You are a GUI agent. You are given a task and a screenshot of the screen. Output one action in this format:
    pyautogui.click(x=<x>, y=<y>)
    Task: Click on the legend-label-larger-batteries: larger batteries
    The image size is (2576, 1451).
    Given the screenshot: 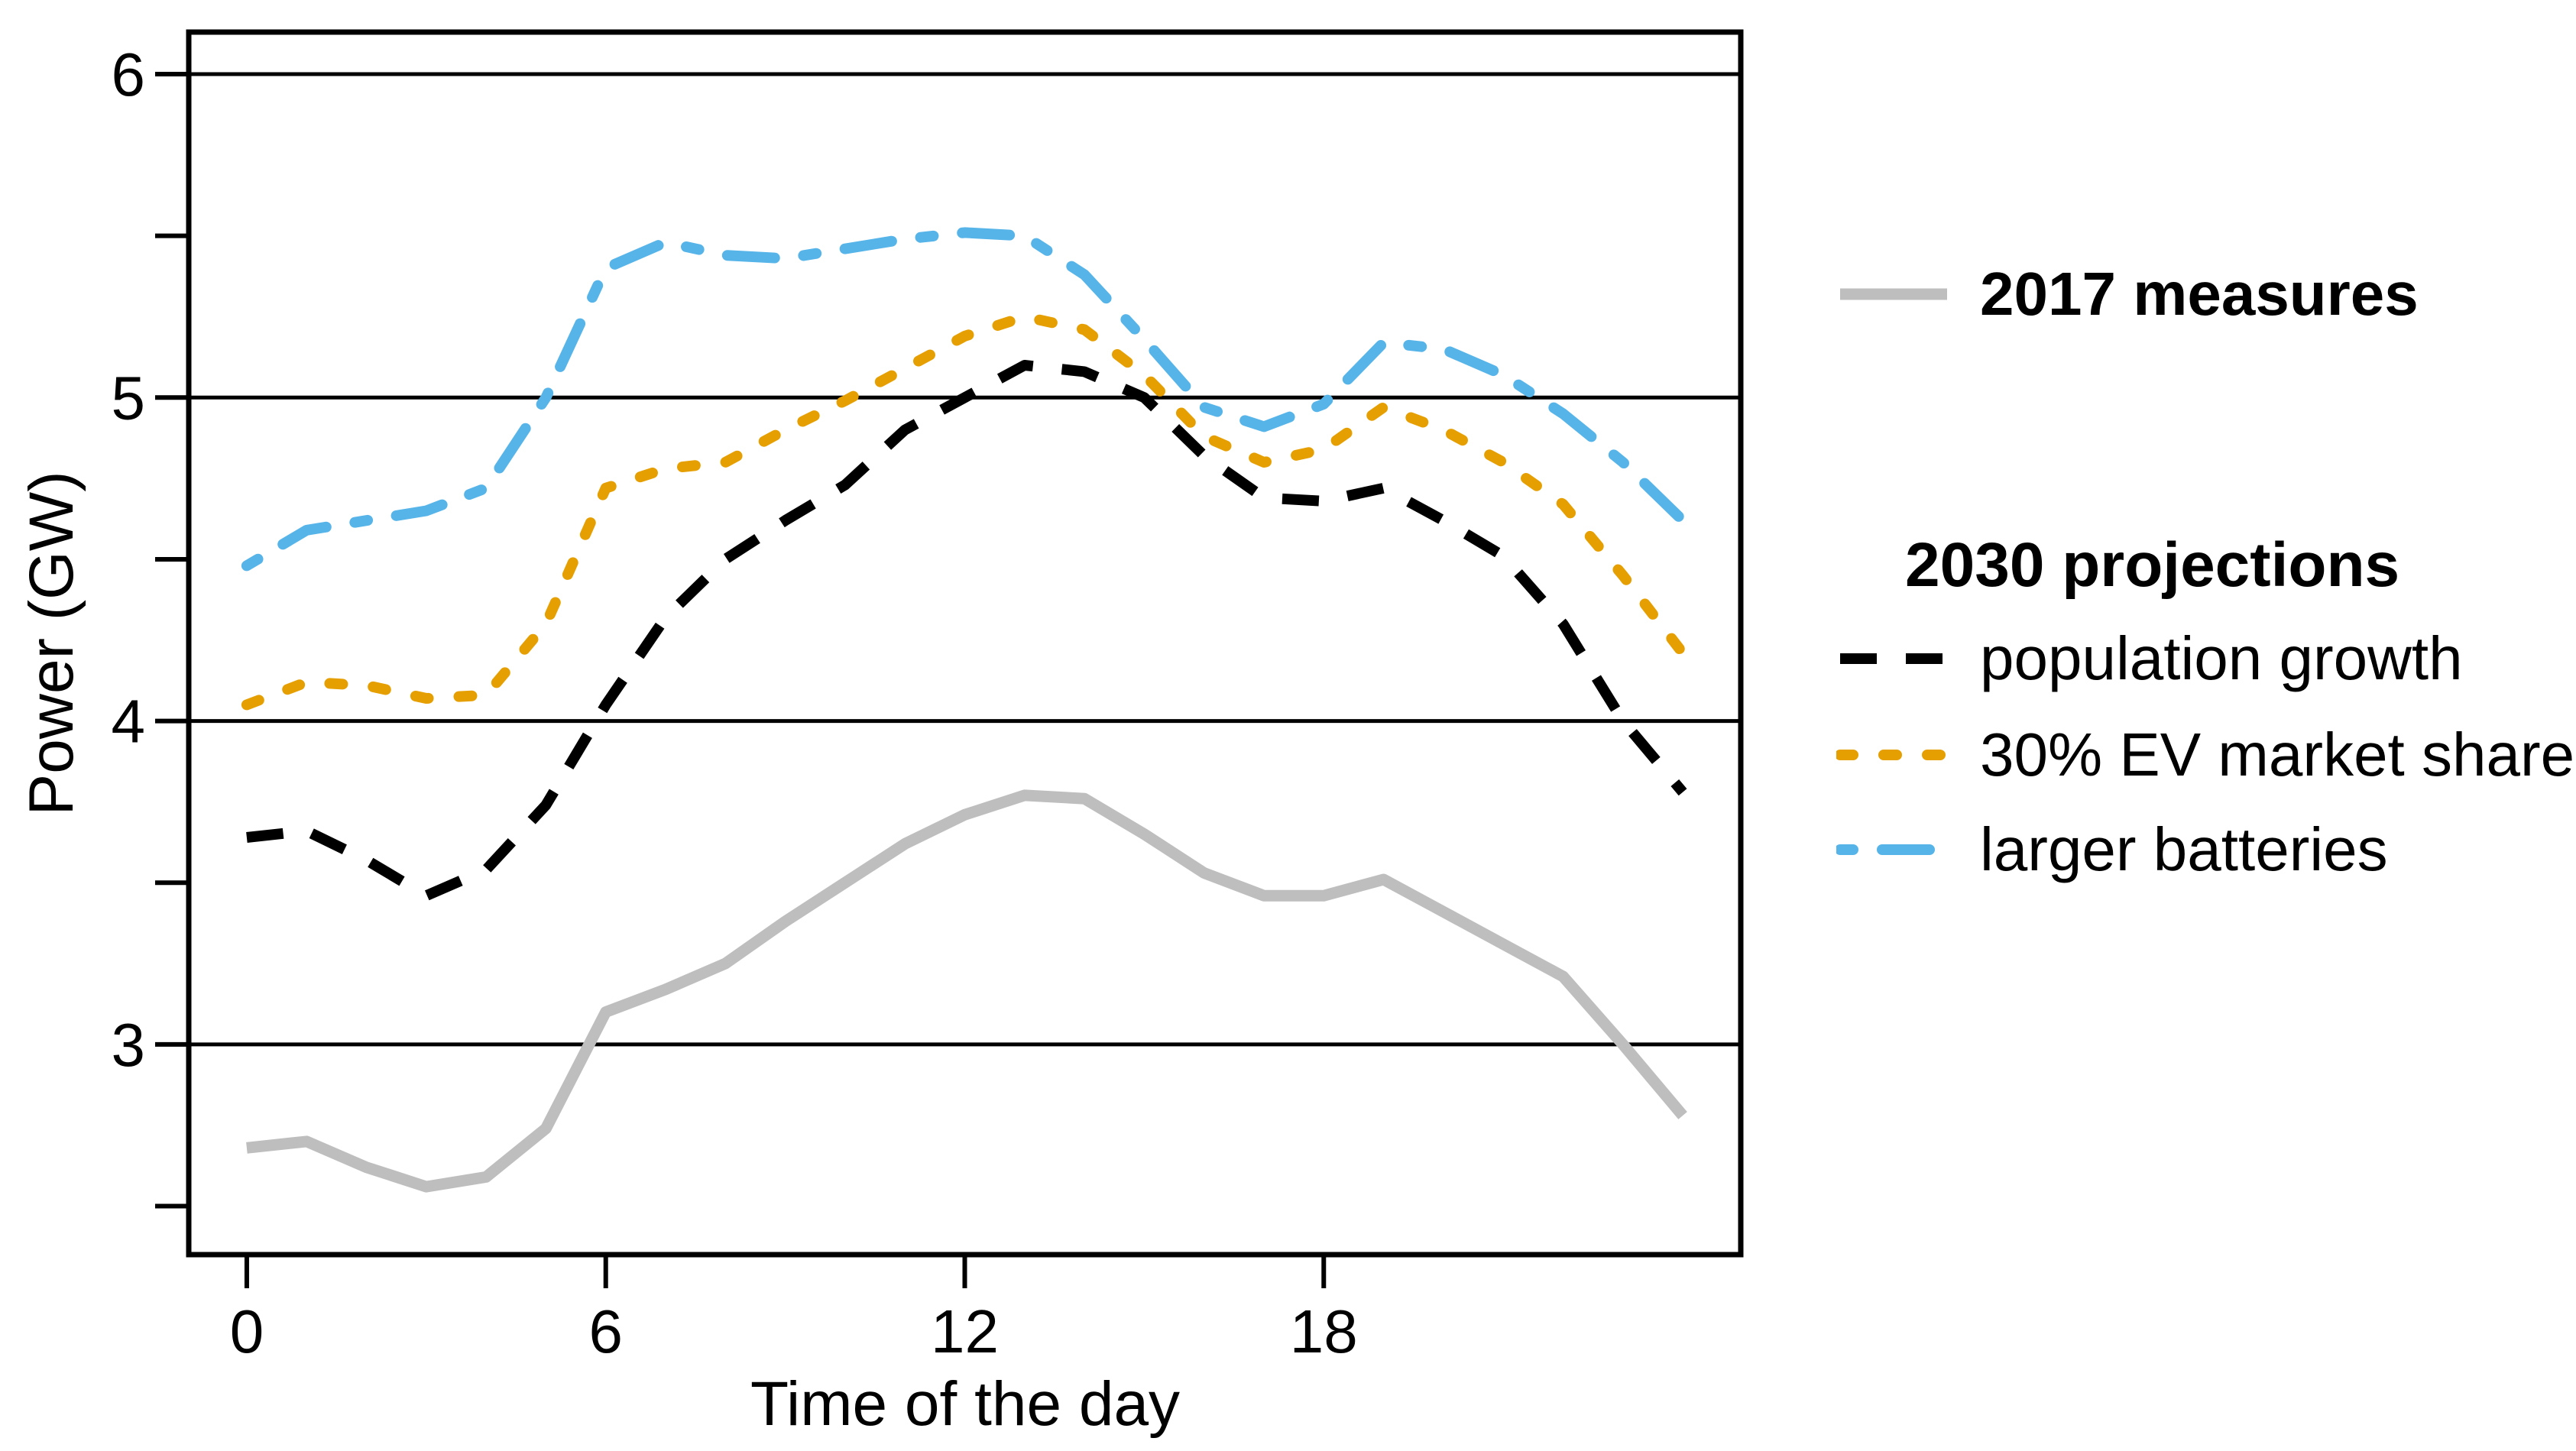 What is the action you would take?
    pyautogui.click(x=2184, y=849)
    